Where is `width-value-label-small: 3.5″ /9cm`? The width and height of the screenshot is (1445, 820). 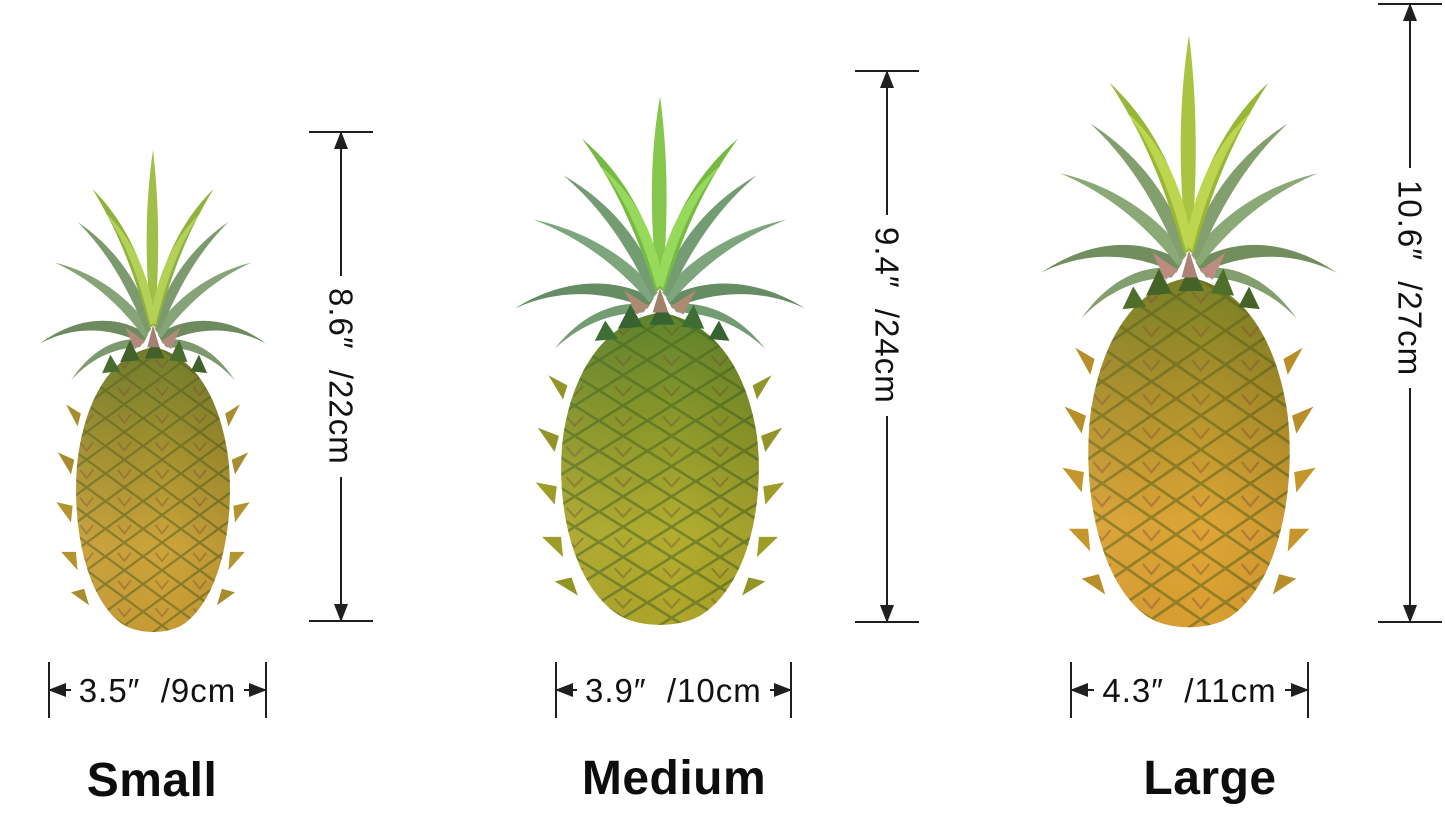
width-value-label-small: 3.5″ /9cm is located at coordinates (157, 690).